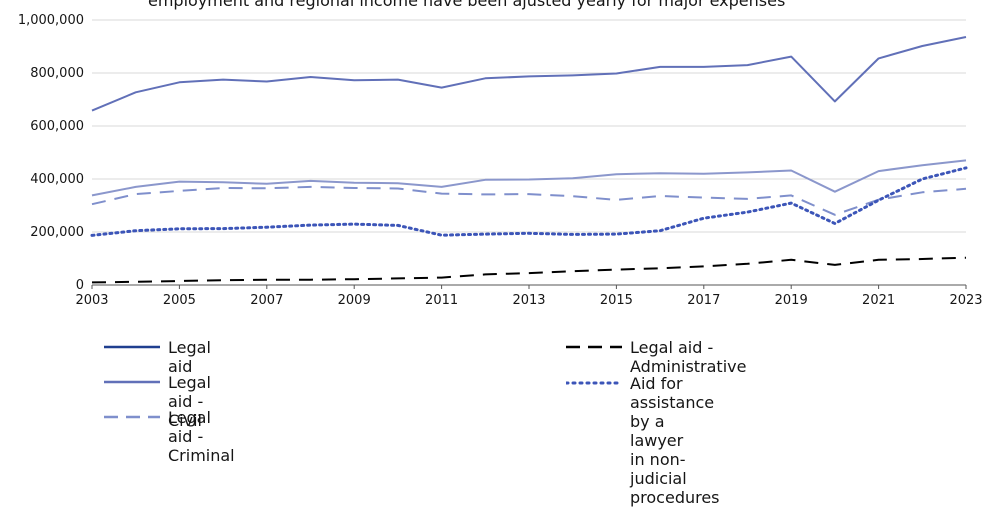 The image size is (984, 507). What do you see at coordinates (791, 300) in the screenshot?
I see `x-tick-label: 2019` at bounding box center [791, 300].